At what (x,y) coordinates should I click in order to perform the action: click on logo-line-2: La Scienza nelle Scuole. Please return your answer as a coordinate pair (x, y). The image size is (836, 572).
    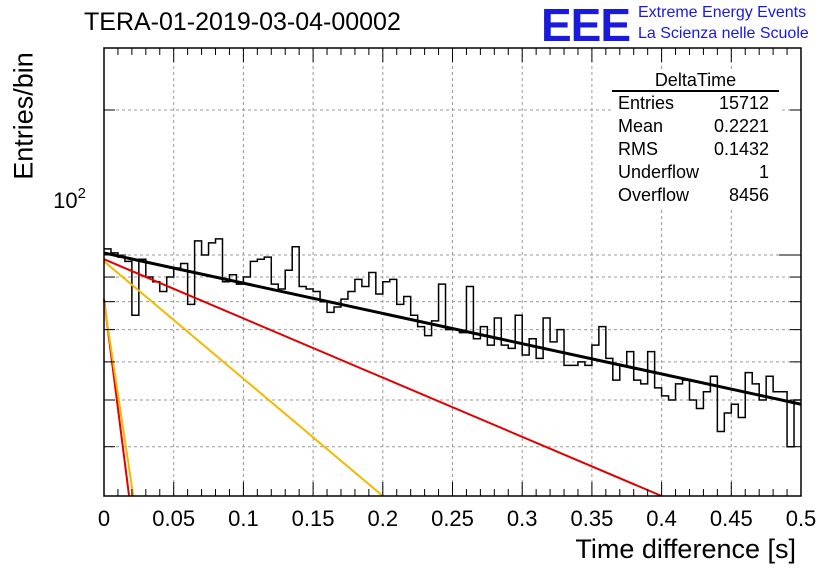
    Looking at the image, I should click on (723, 33).